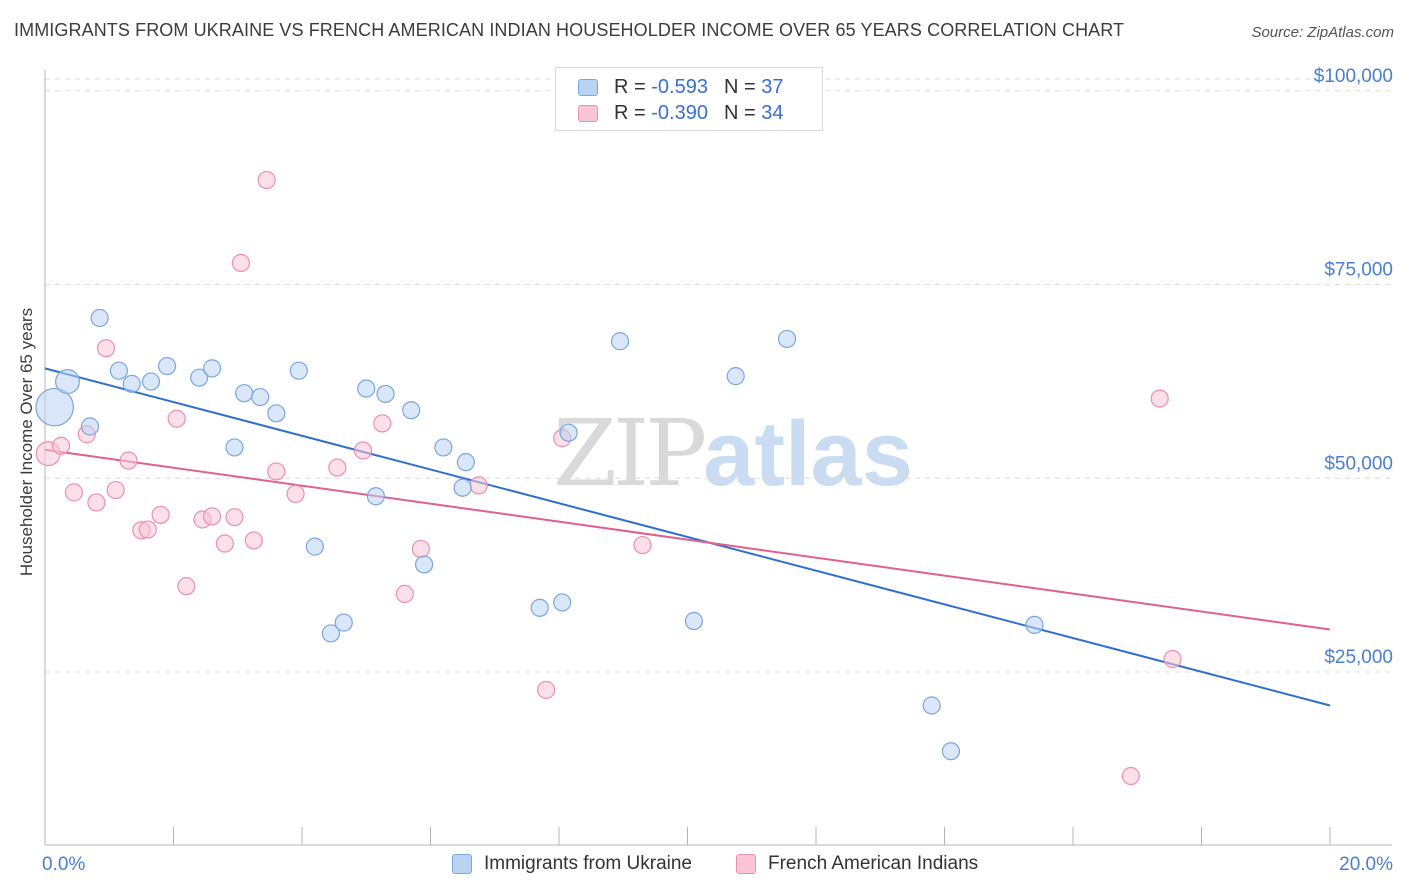 The height and width of the screenshot is (892, 1406). What do you see at coordinates (1358, 657) in the screenshot?
I see `y-tick-label: $25,000` at bounding box center [1358, 657].